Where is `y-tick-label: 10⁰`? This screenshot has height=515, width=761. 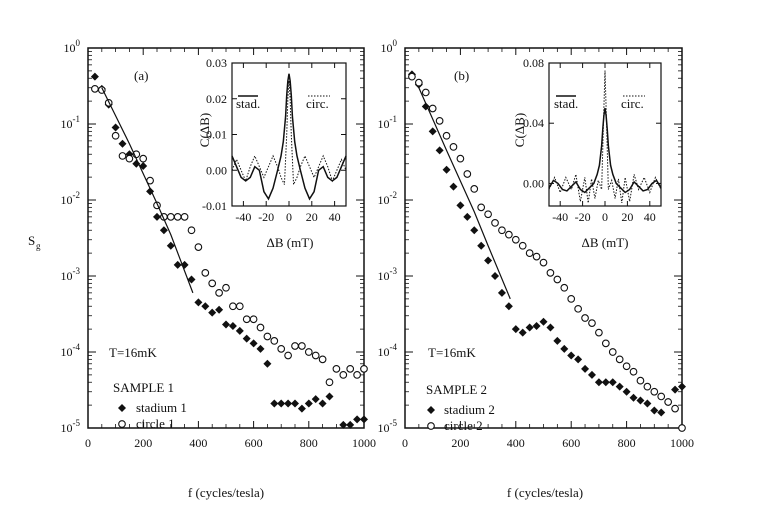 y-tick-label: 10⁰ is located at coordinates (389, 46).